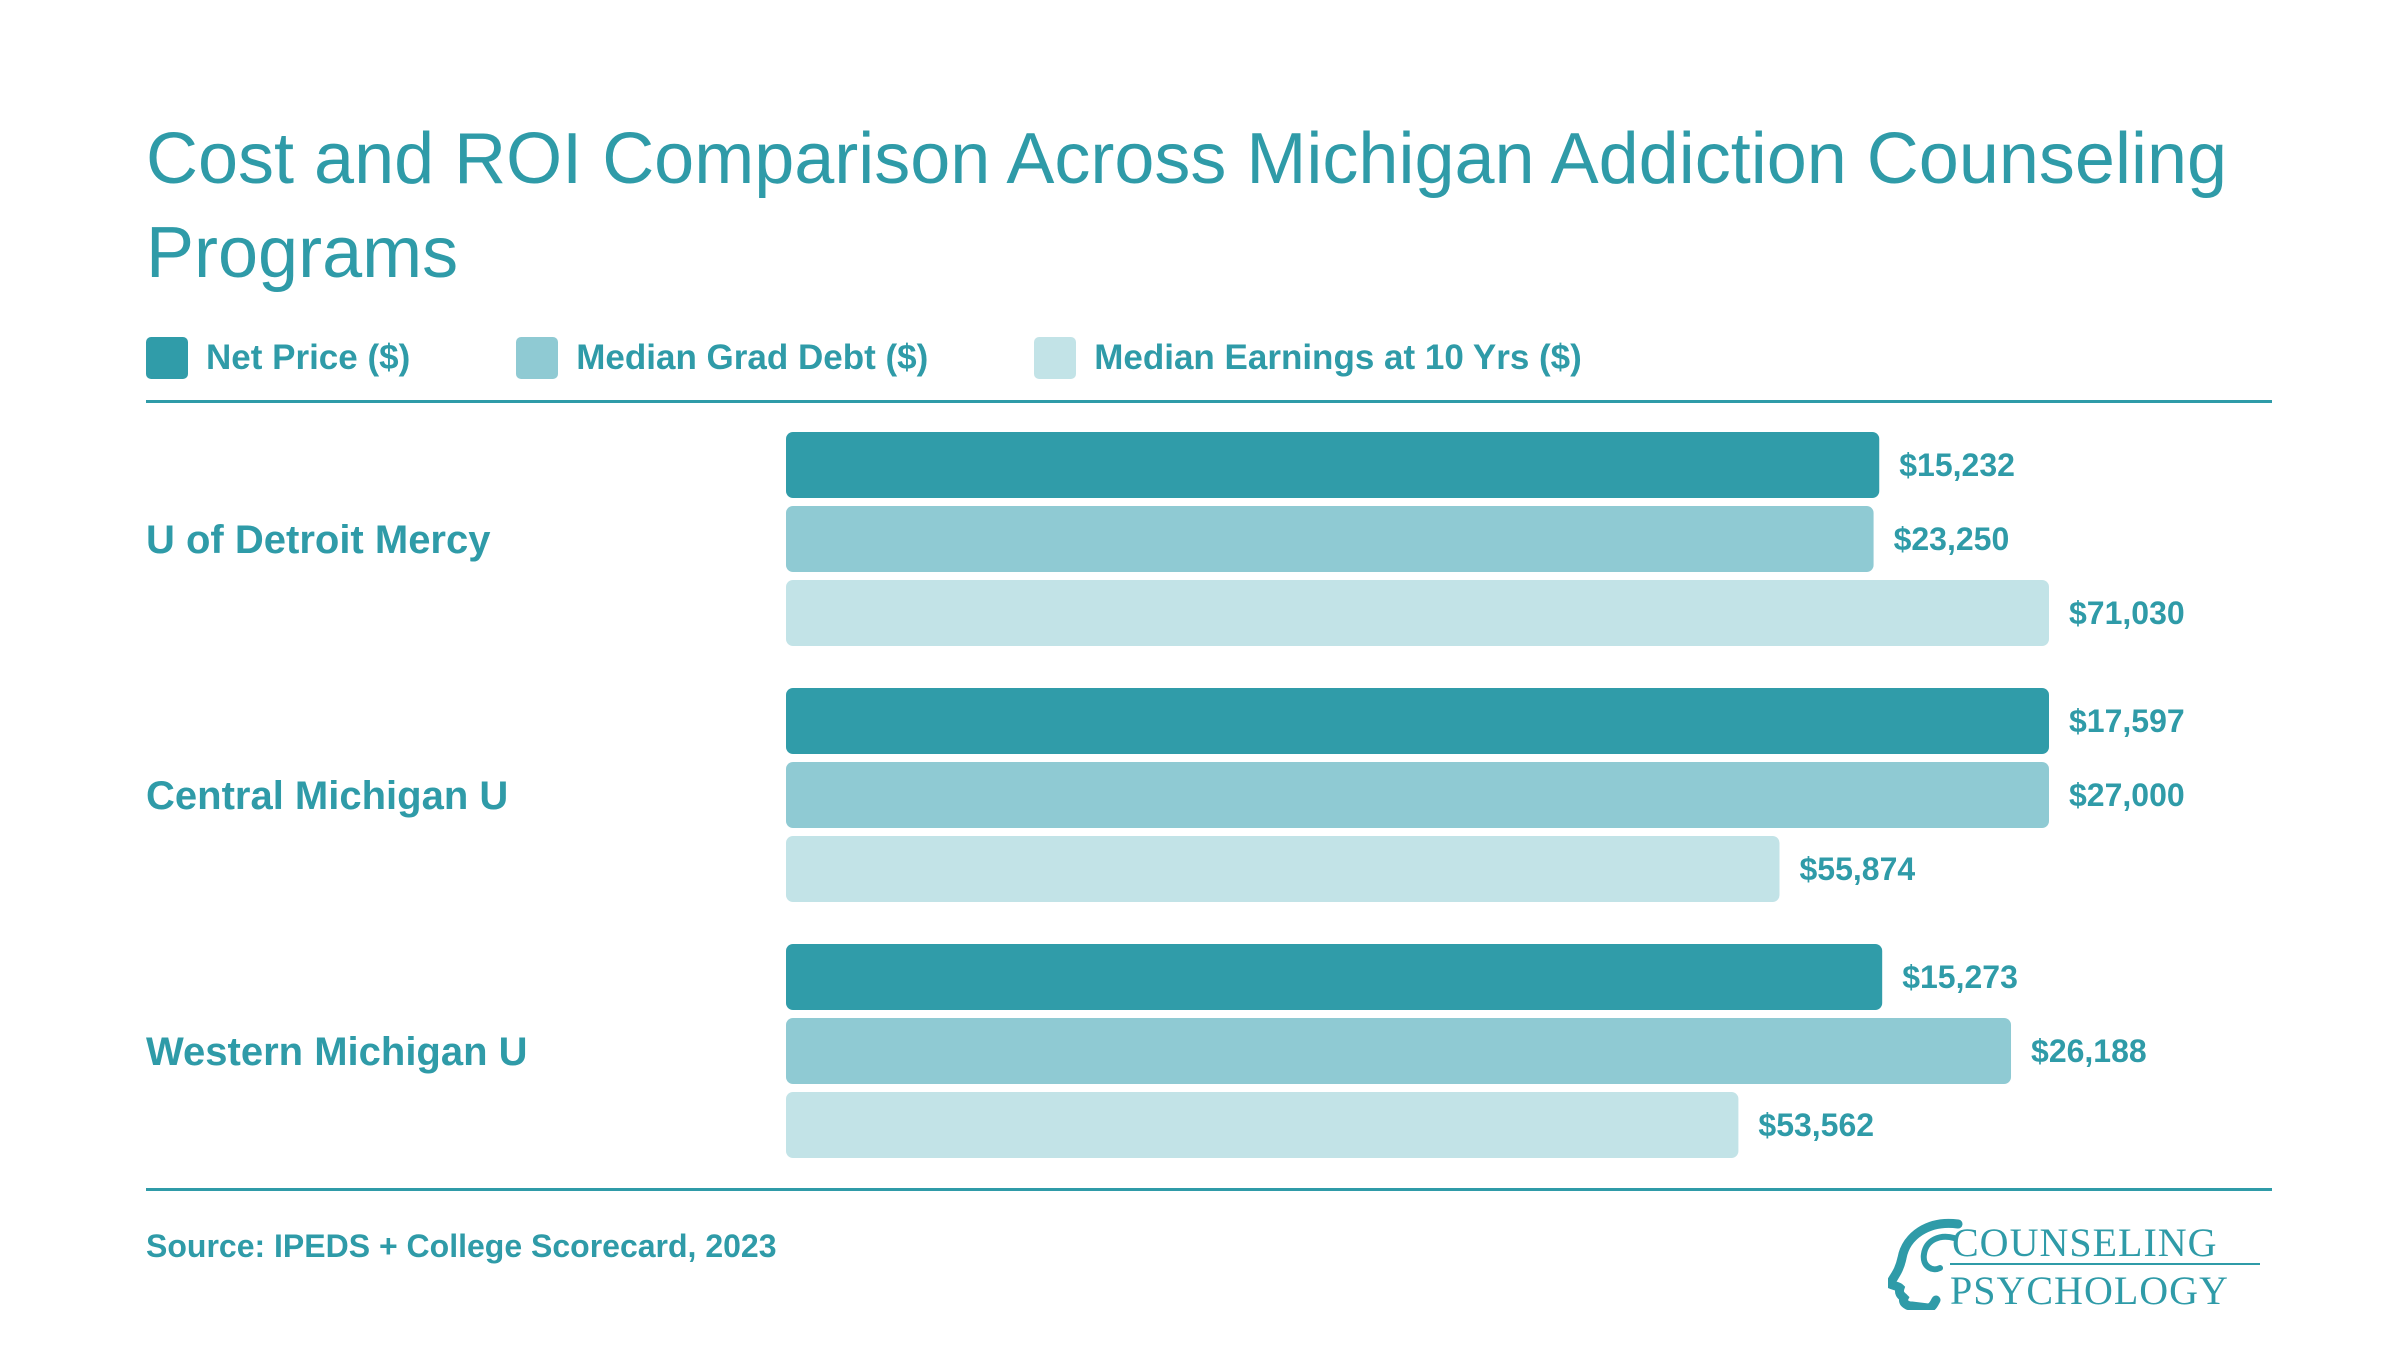  What do you see at coordinates (167, 358) in the screenshot?
I see `legend-swatch-net-price` at bounding box center [167, 358].